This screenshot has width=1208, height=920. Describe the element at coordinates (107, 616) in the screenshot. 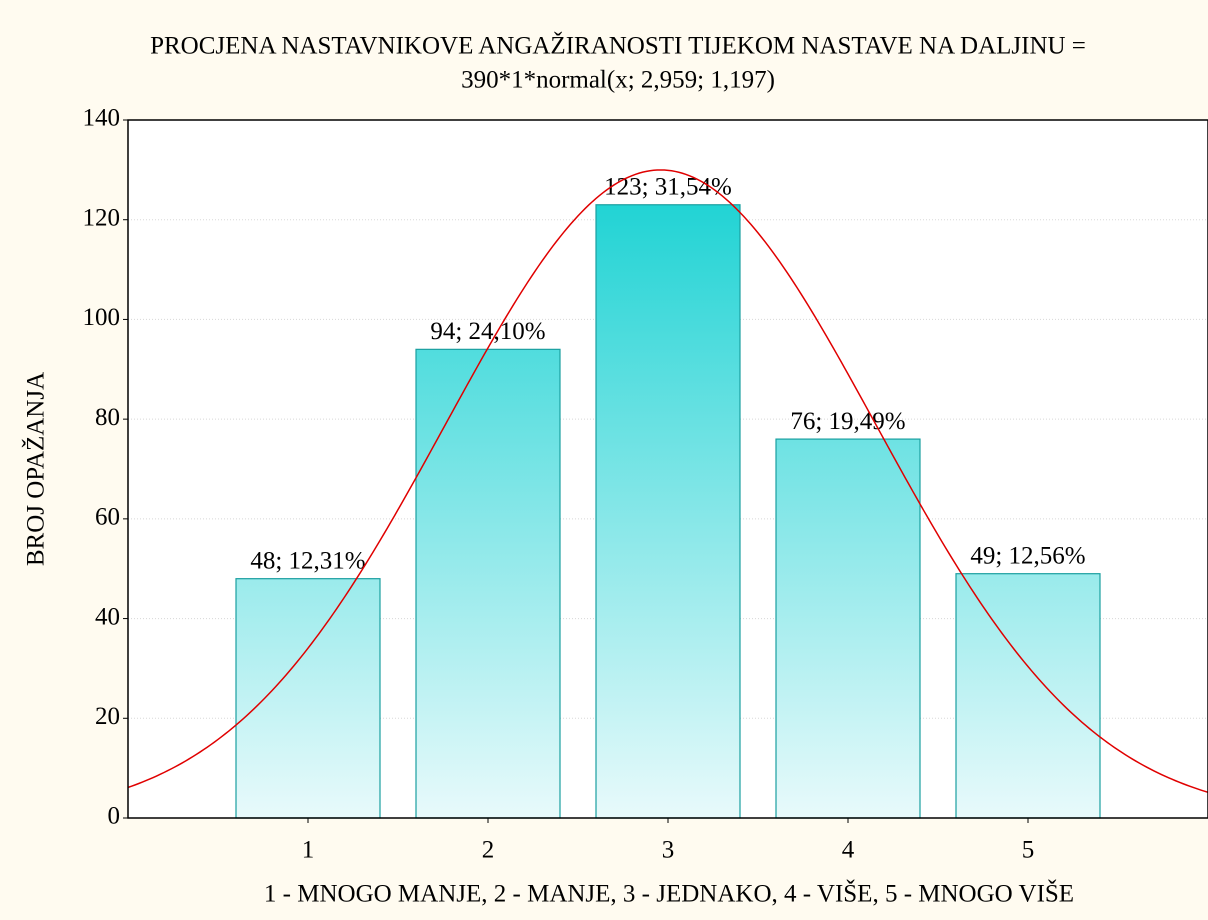

I see `y-tick-label: 40` at that location.